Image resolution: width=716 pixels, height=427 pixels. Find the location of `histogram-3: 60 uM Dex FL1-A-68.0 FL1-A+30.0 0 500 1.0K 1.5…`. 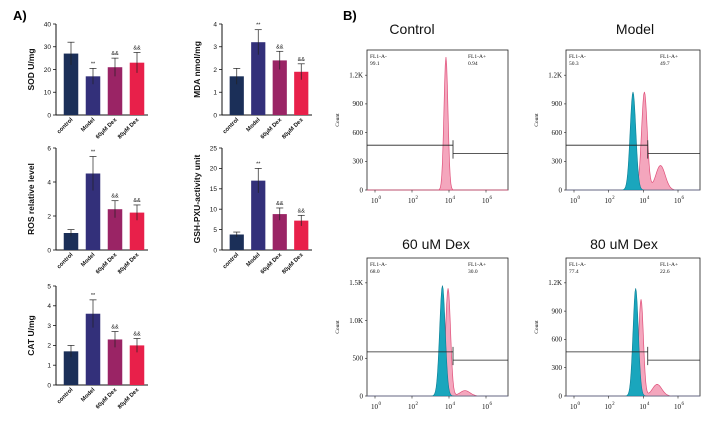

histogram-3: 60 uM Dex FL1-A-68.0 FL1-A+30.0 0 500 1.0K 1.5… is located at coordinates (422, 323).